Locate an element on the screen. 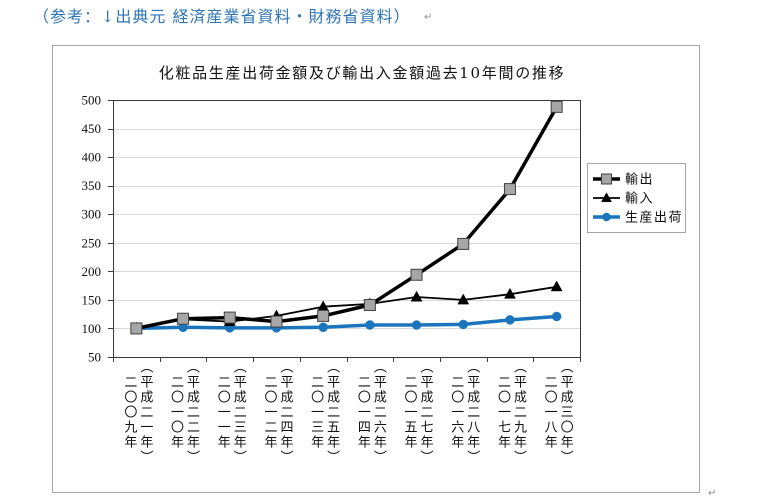 This screenshot has height=503, width=776. y-tick-label: 300 is located at coordinates (92, 214).